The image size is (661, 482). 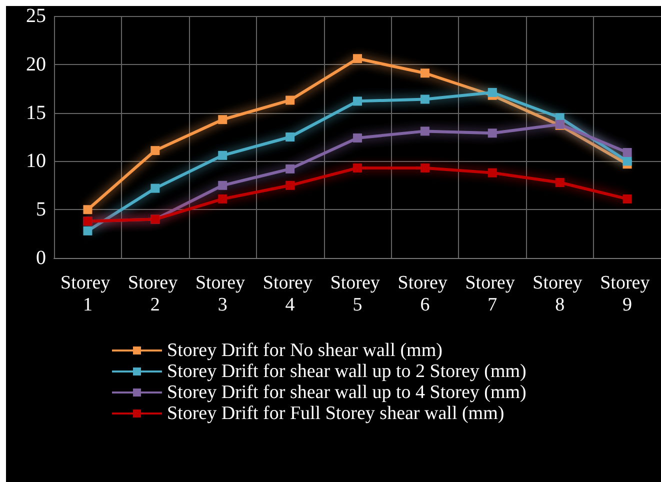 I want to click on y-tick-label: 15, so click(x=36, y=113).